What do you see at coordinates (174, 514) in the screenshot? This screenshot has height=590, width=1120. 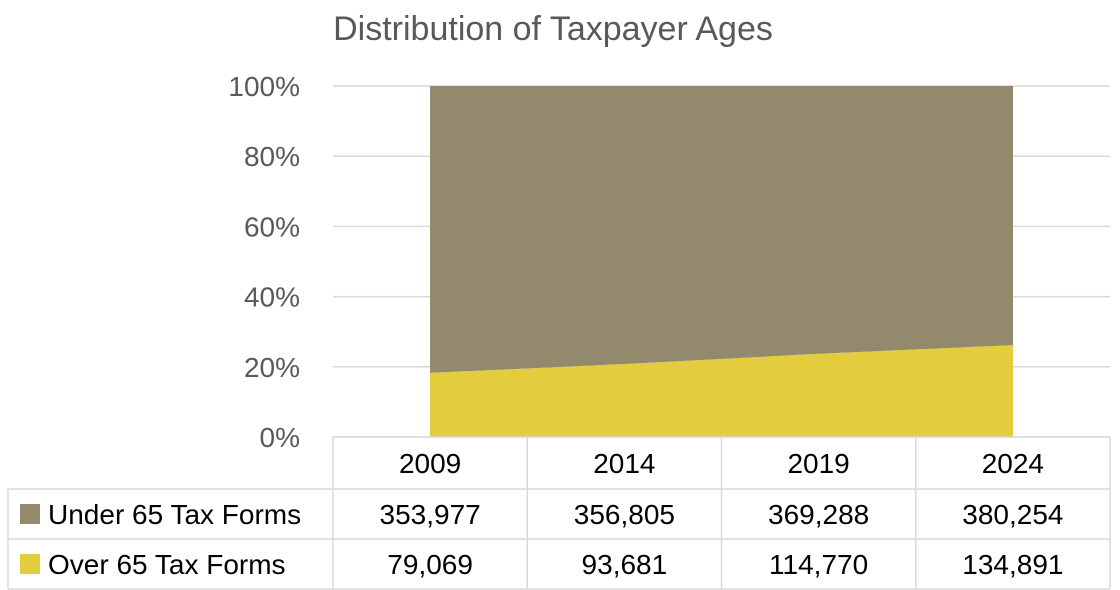 I see `legend-label-under-65-tax-forms: Under 65 Tax Forms` at bounding box center [174, 514].